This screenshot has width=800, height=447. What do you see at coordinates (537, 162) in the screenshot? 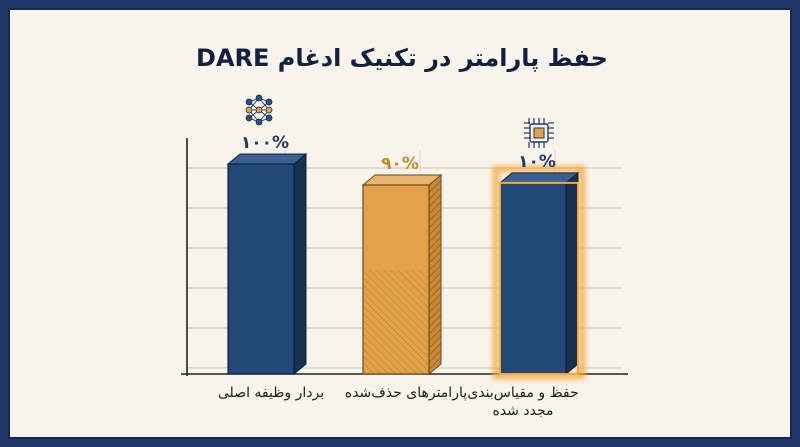
I see `data-label: ۱۰%` at bounding box center [537, 162].